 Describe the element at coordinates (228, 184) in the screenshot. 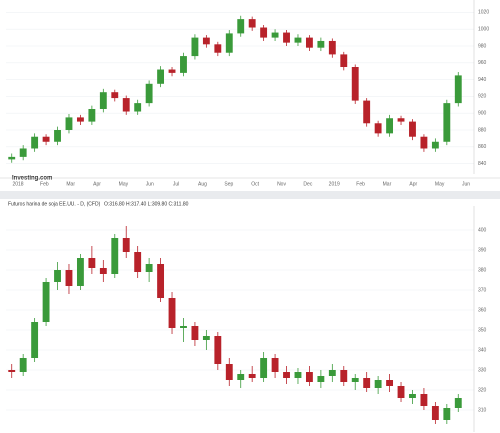

I see `x-tick-label: Sep` at that location.